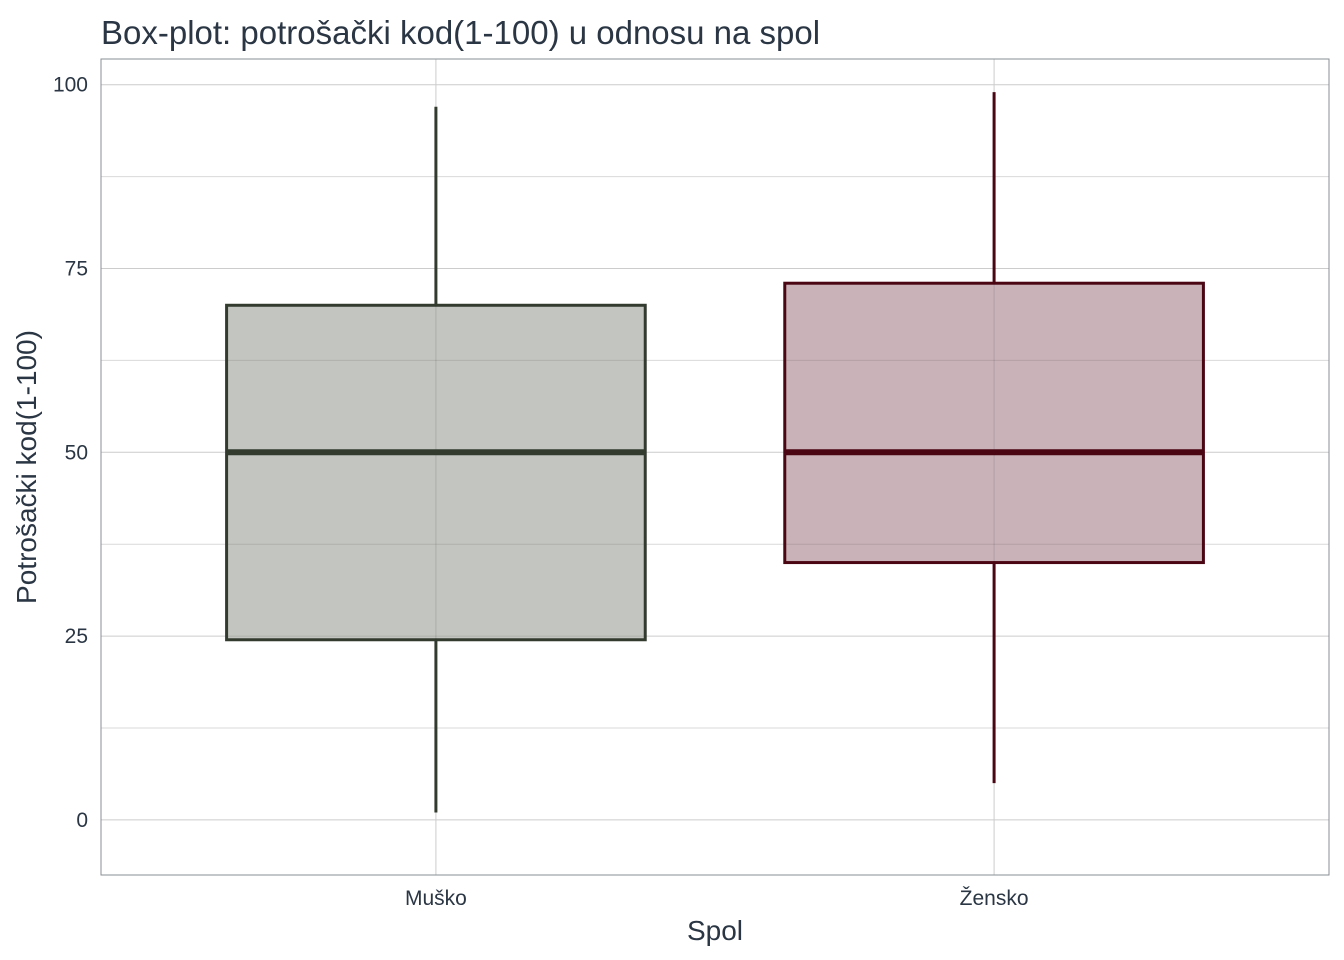  I want to click on y-tick-label: 0, so click(82, 820).